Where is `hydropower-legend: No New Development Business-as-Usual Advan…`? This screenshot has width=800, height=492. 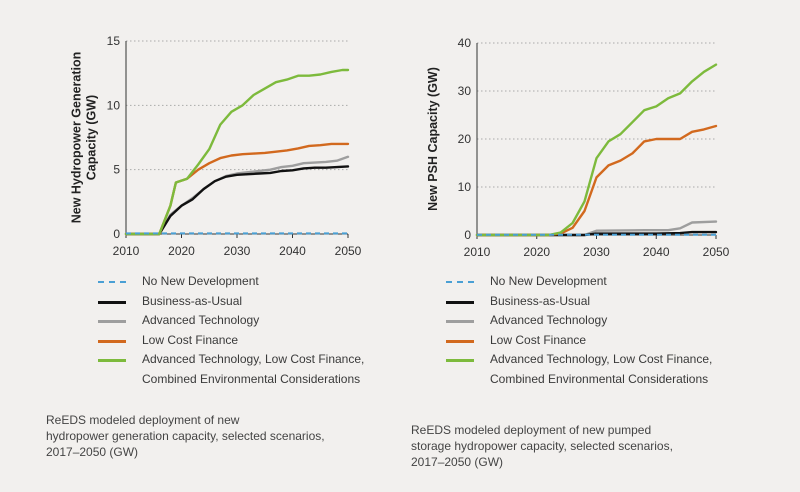 hydropower-legend: No New Development Business-as-Usual Advan… is located at coordinates (231, 330).